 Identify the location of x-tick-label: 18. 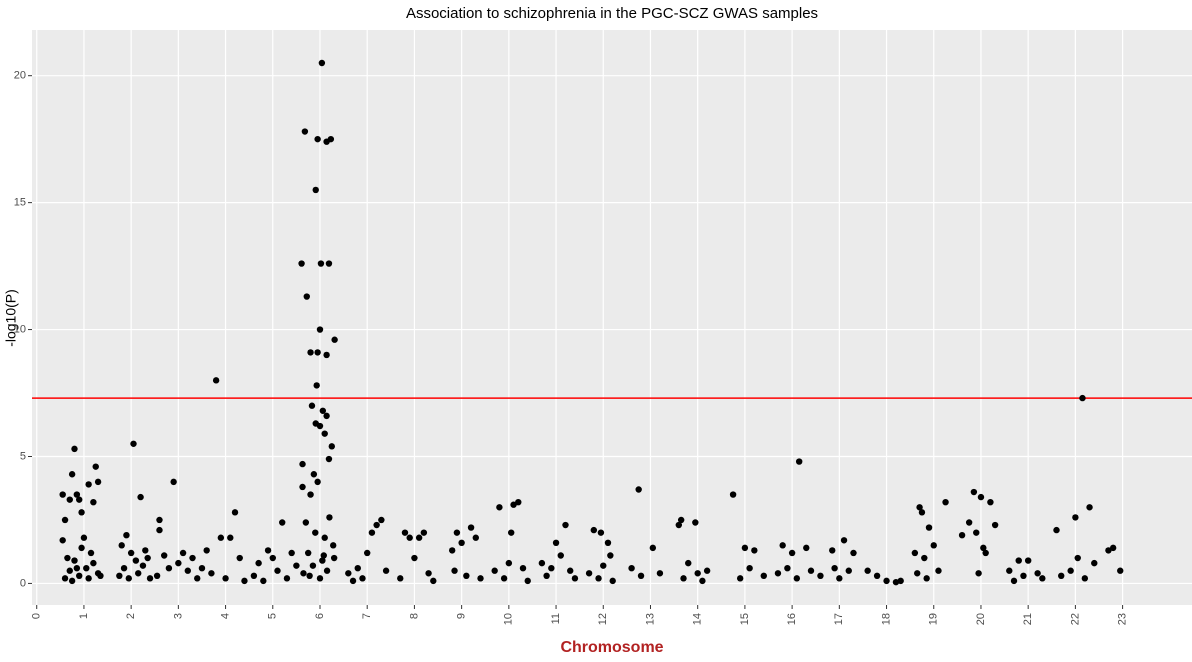
(886, 619).